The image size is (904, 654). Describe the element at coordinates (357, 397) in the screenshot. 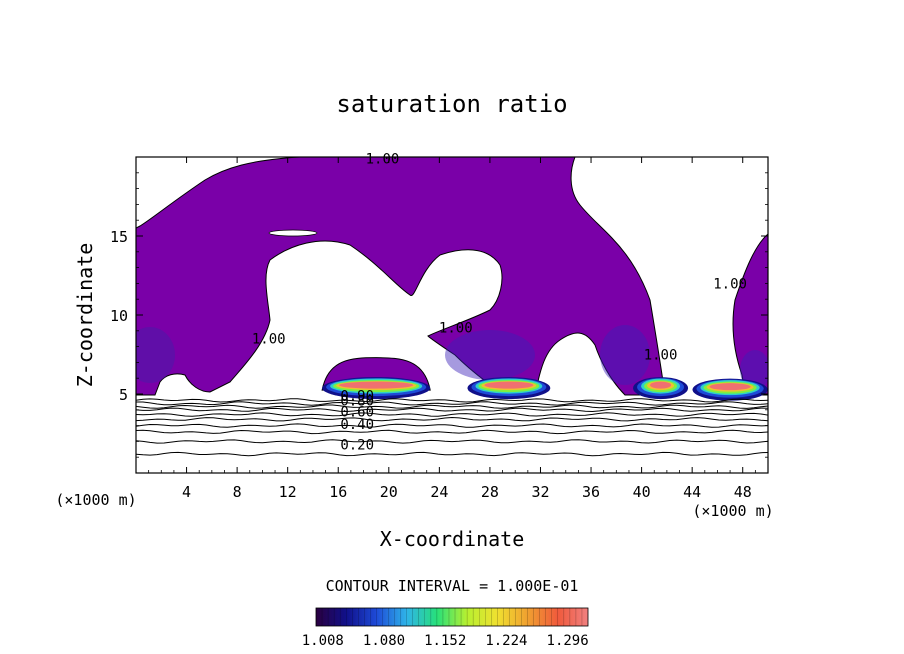

I see `contour-label: 0.90` at that location.